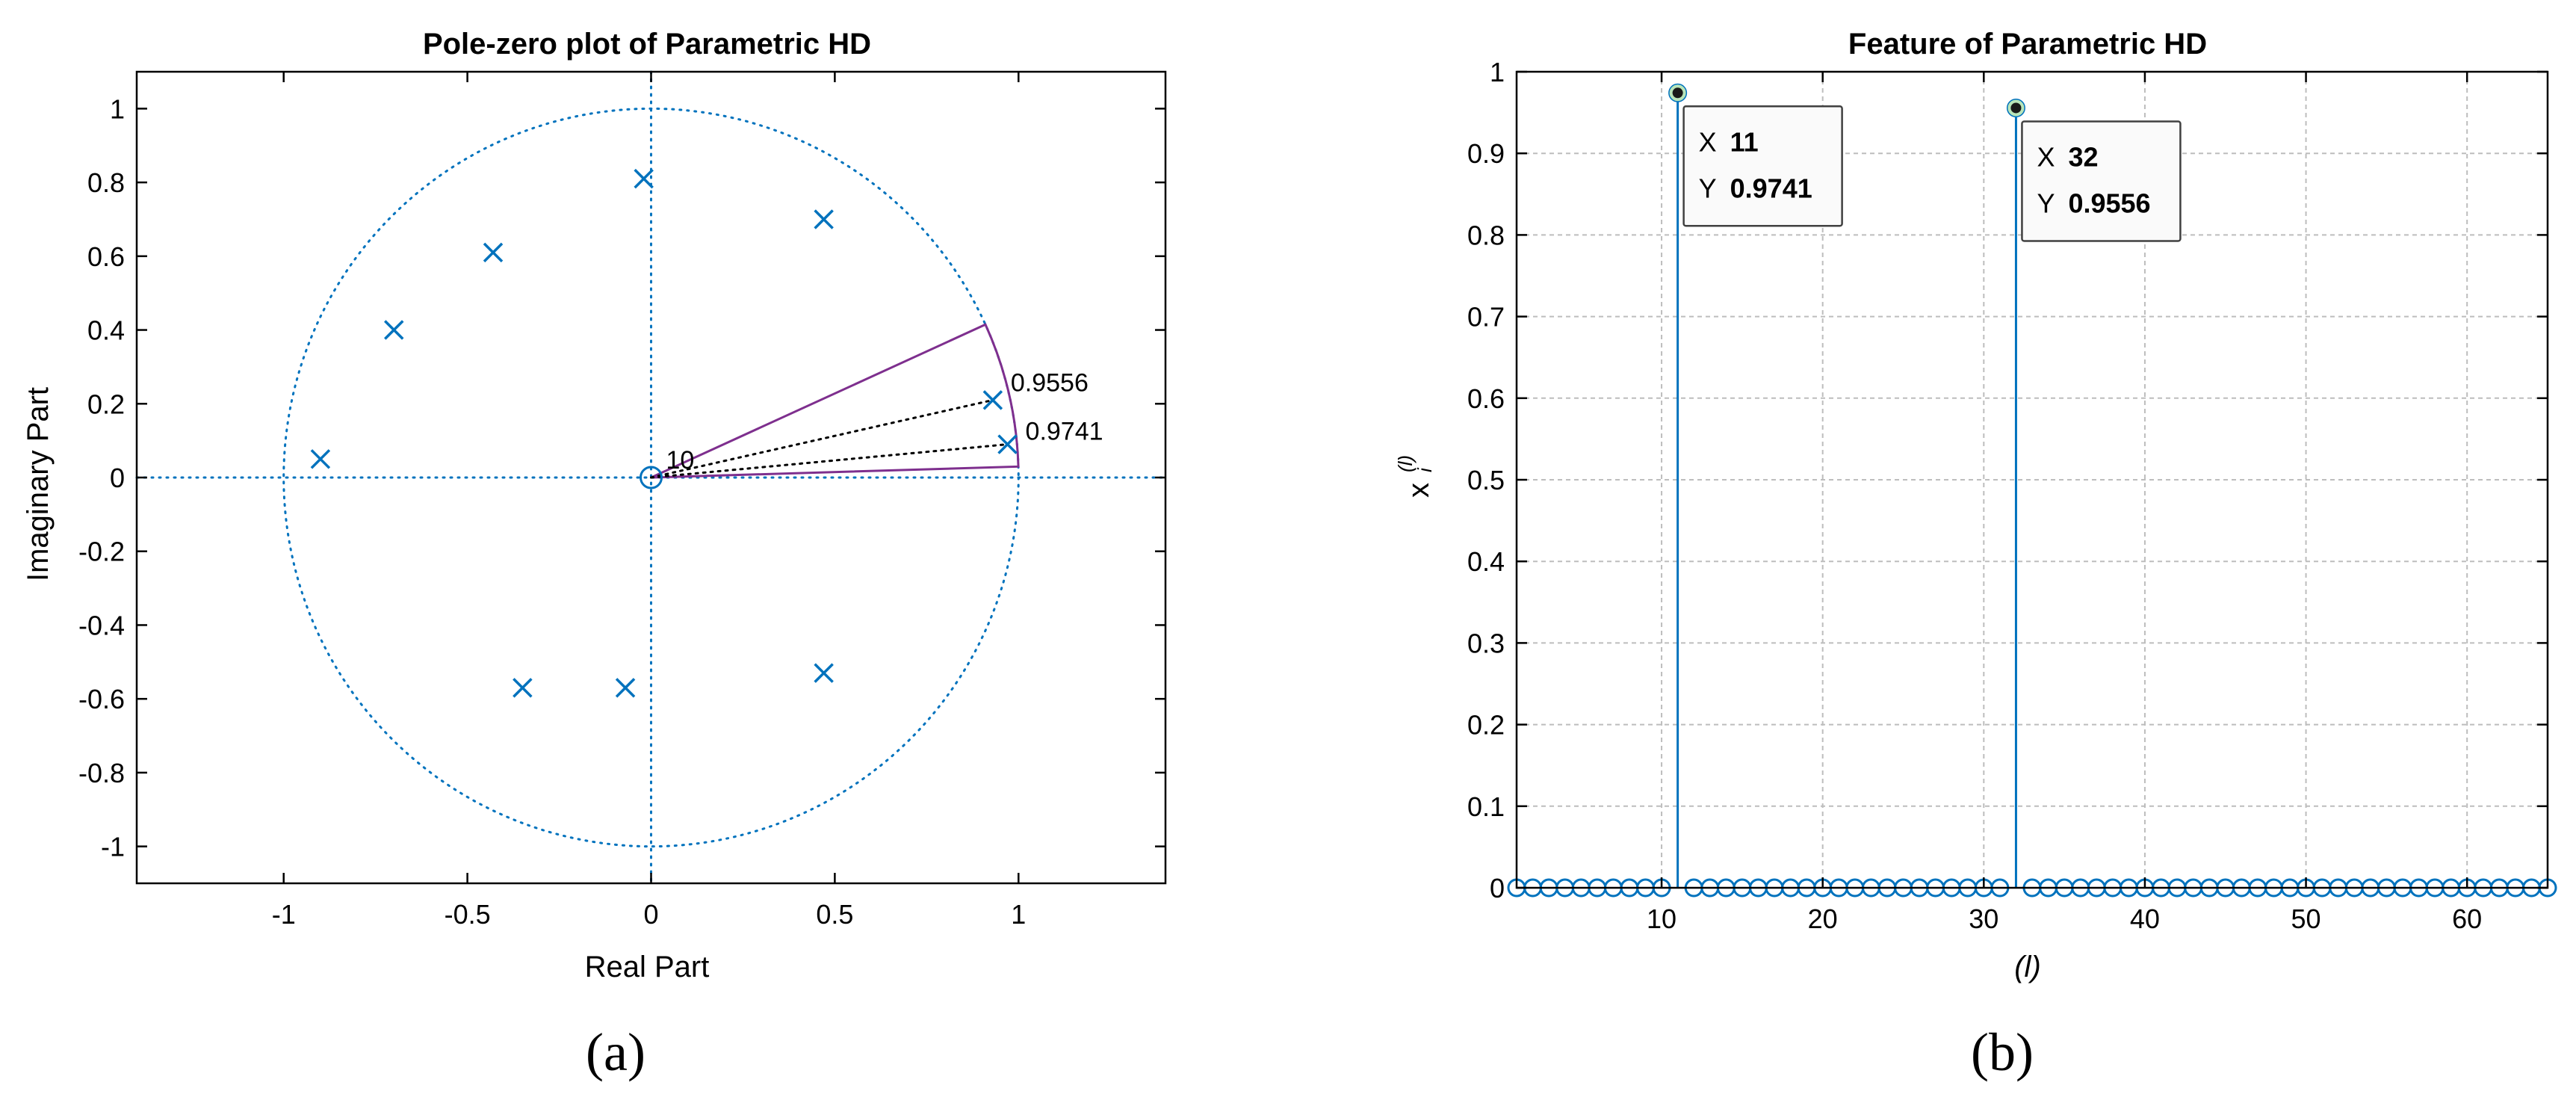 This screenshot has width=2576, height=1109. Describe the element at coordinates (2027, 44) in the screenshot. I see `feature-plot-title: Feature of Parametric HD` at that location.